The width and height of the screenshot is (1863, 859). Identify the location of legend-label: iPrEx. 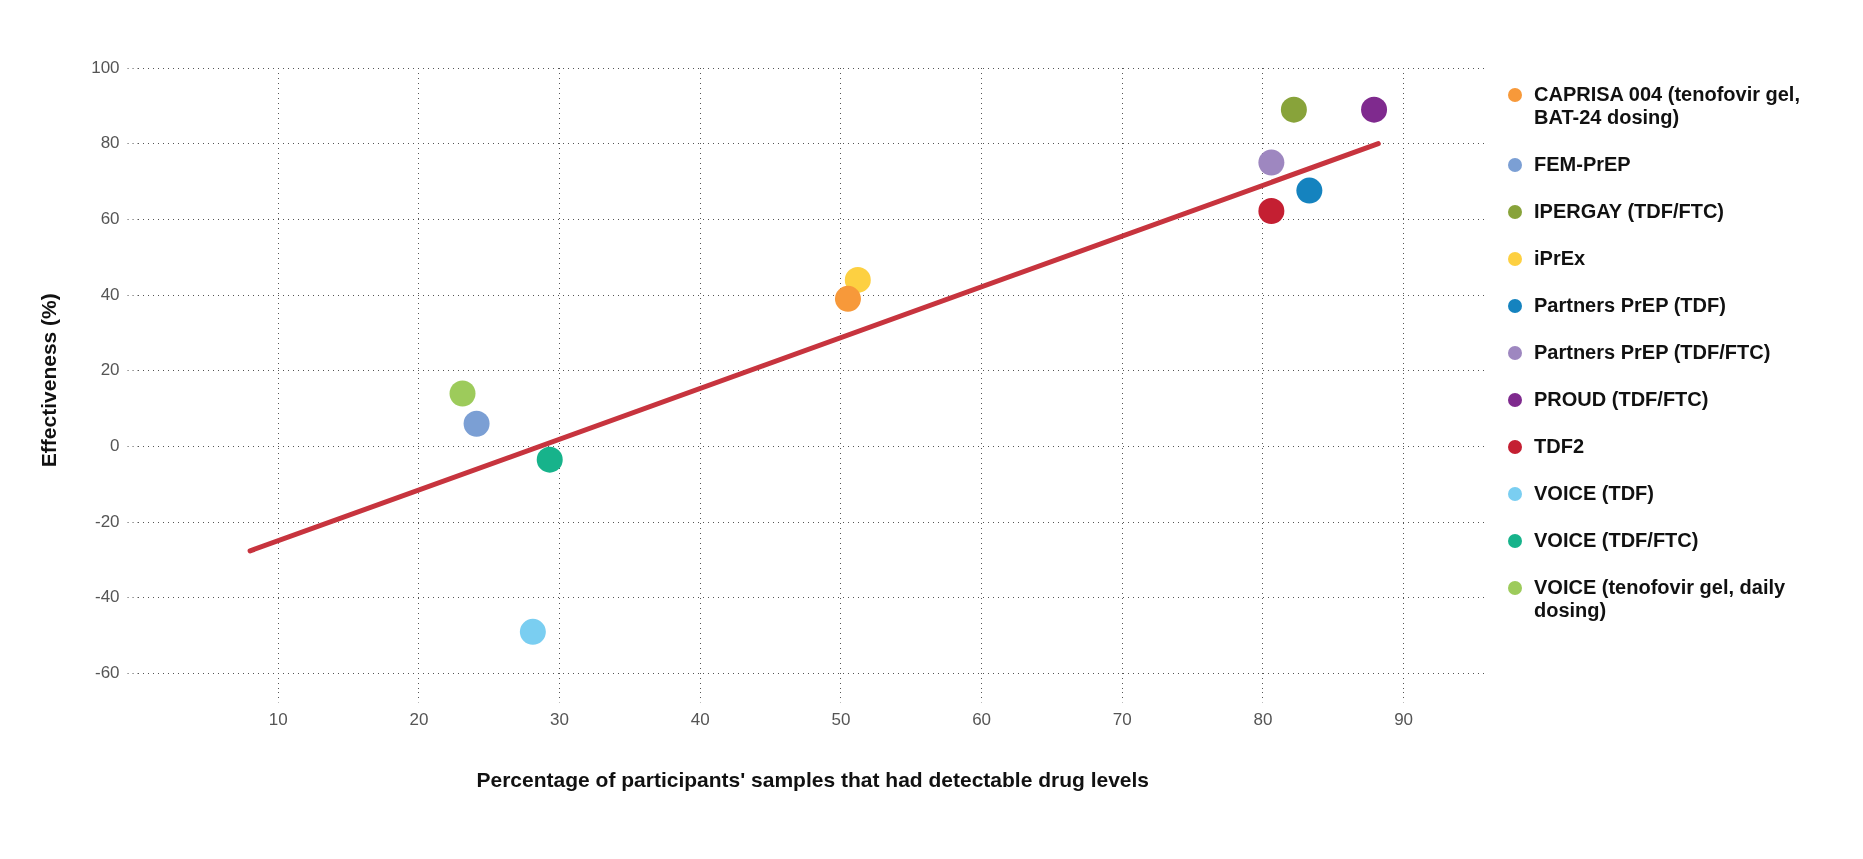
(1560, 258).